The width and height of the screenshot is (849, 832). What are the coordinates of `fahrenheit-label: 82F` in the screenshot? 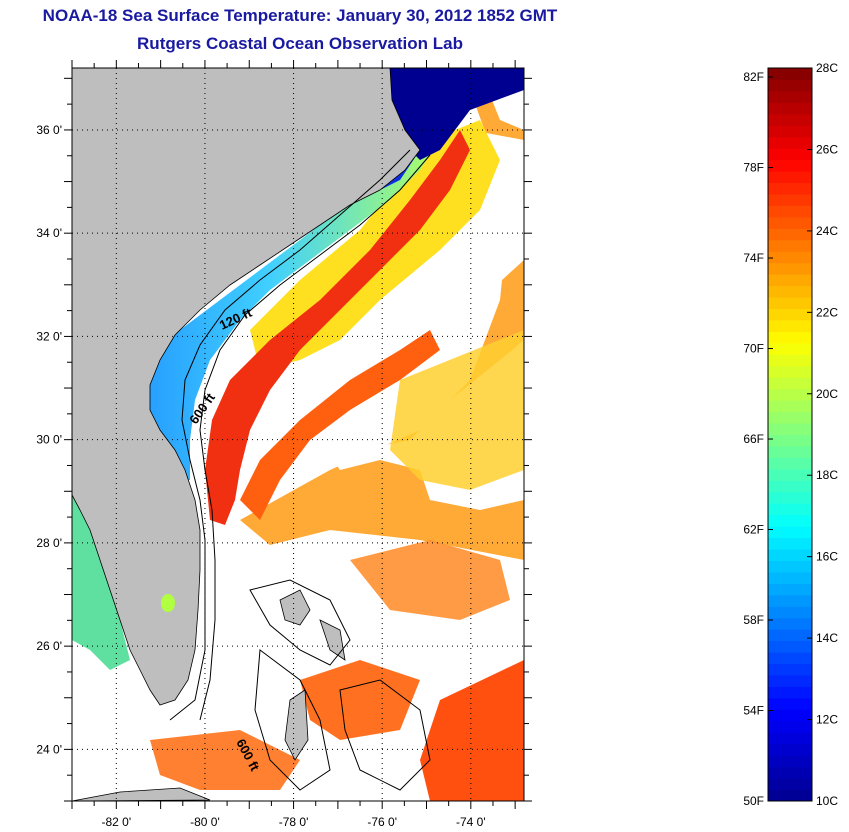 It's located at (753, 77).